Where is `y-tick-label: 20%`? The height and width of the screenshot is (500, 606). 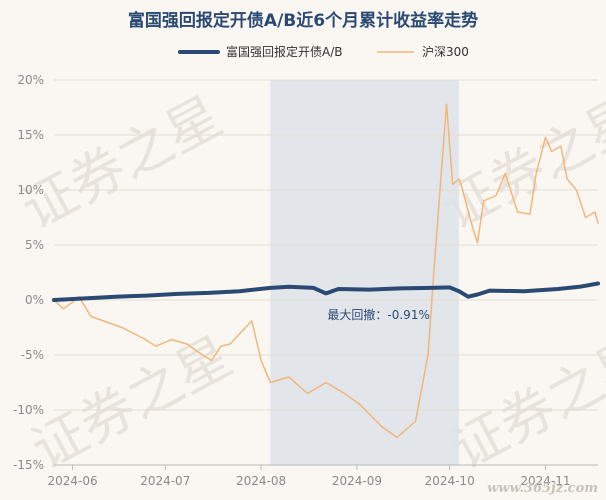
y-tick-label: 20% is located at coordinates (30, 80).